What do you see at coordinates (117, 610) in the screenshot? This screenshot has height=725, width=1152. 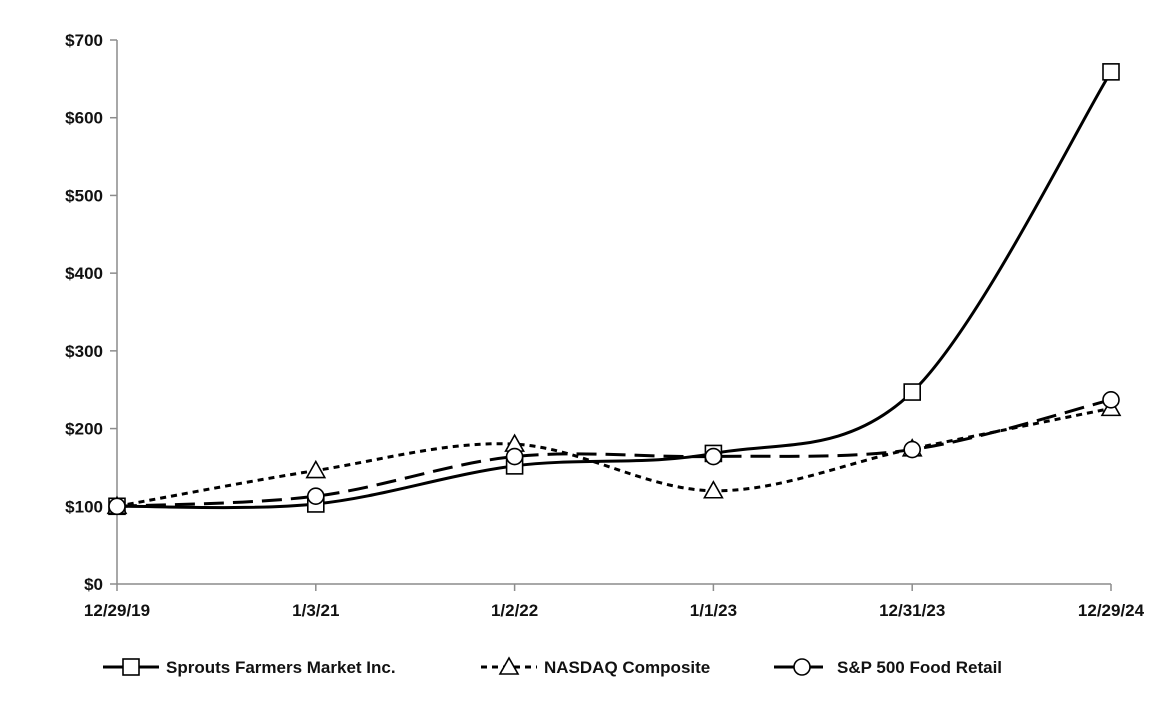 I see `x-tick-label: 12/29/19` at bounding box center [117, 610].